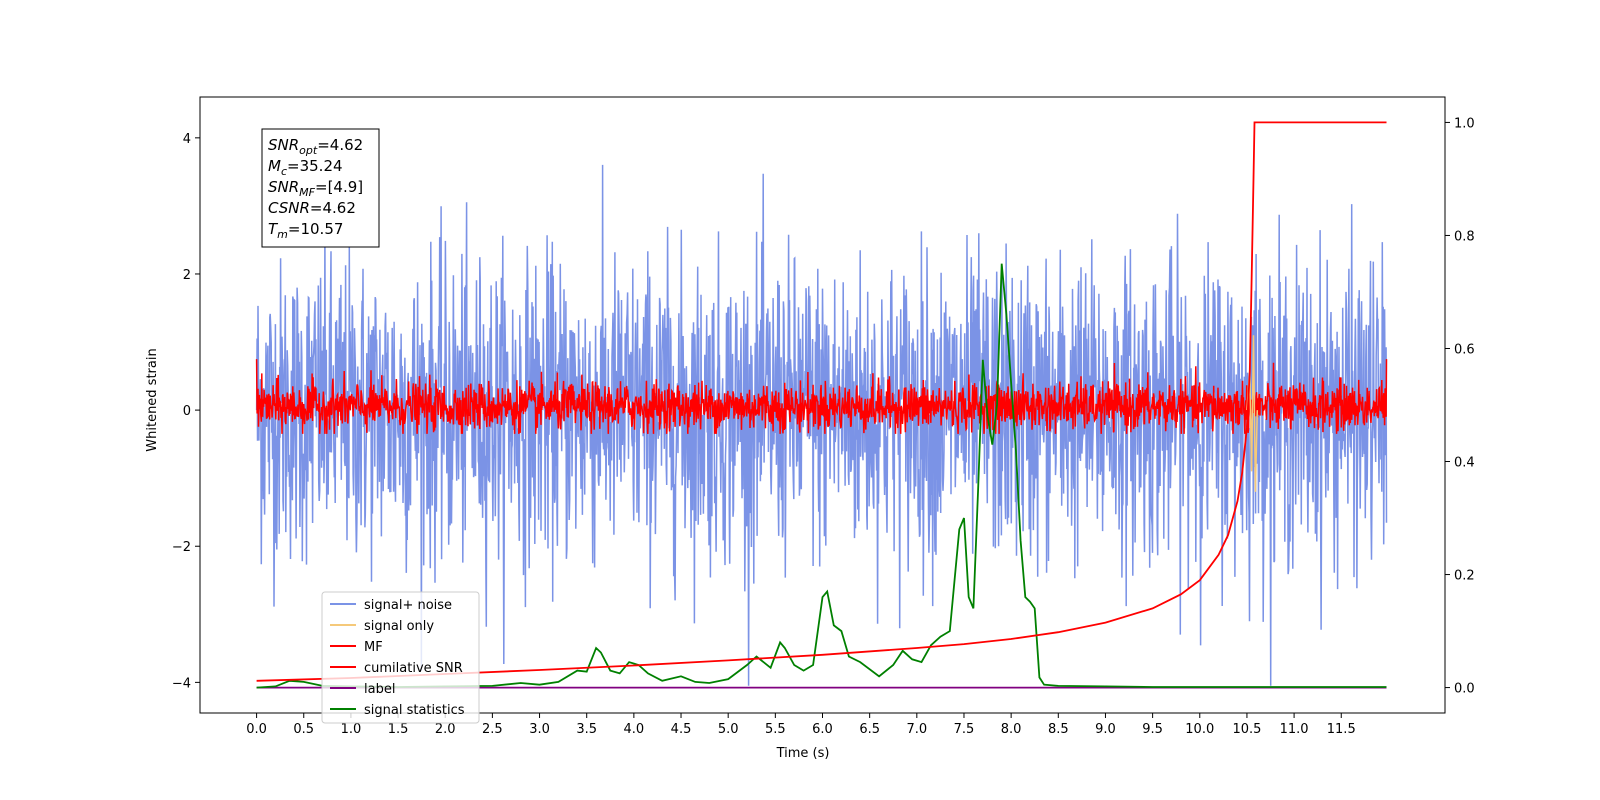  Describe the element at coordinates (316, 229) in the screenshot. I see `annotation-value: =10.57` at that location.